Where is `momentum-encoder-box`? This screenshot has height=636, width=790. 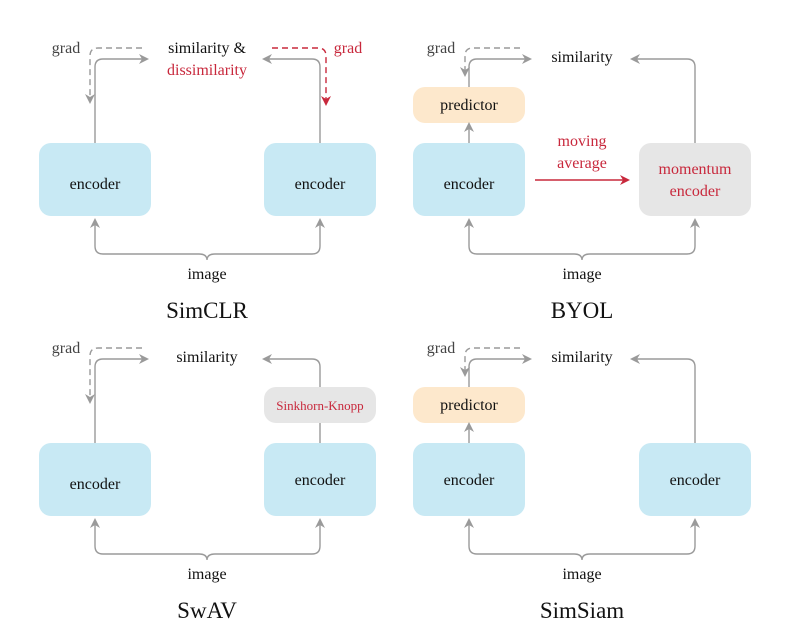
momentum-encoder-box is located at coordinates (695, 179).